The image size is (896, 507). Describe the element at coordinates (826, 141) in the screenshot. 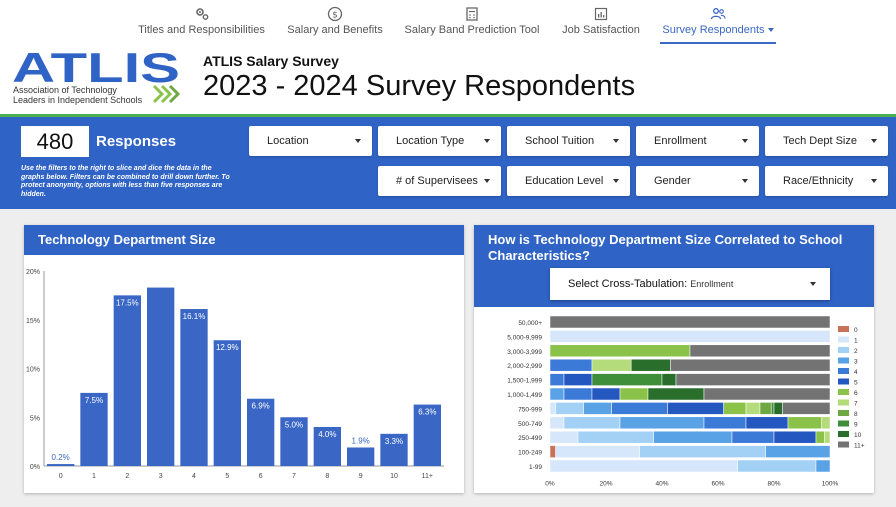

I see `filter-tech-dept-size: Tech Dept Size` at that location.